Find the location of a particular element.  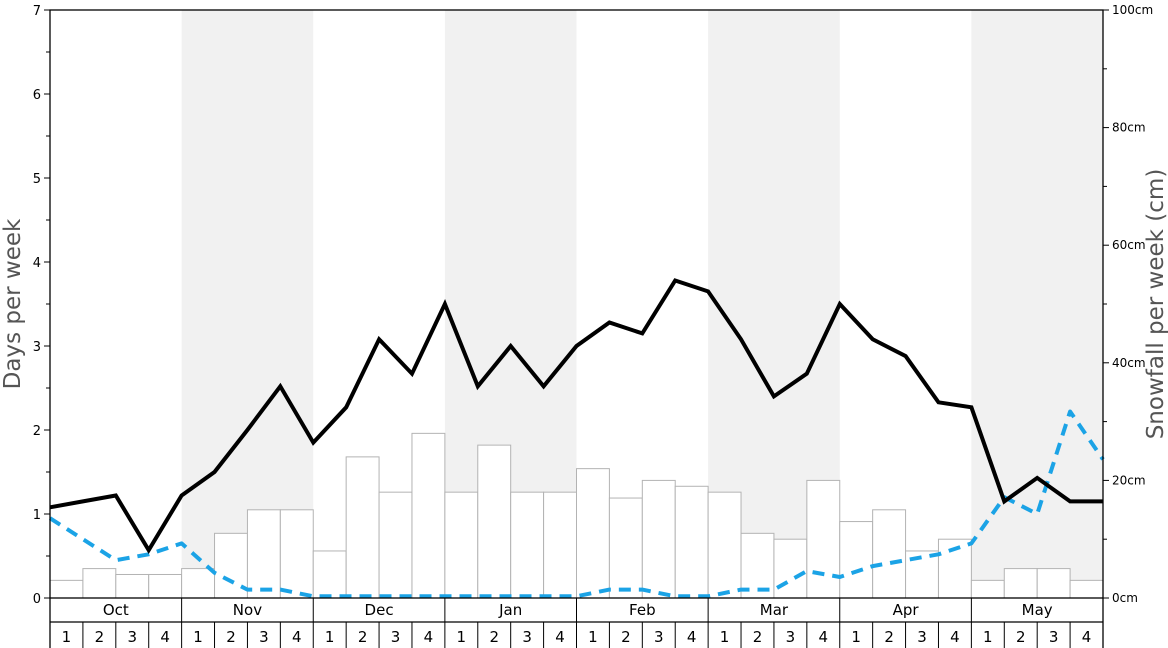

month-label-apr: Apr is located at coordinates (906, 610).